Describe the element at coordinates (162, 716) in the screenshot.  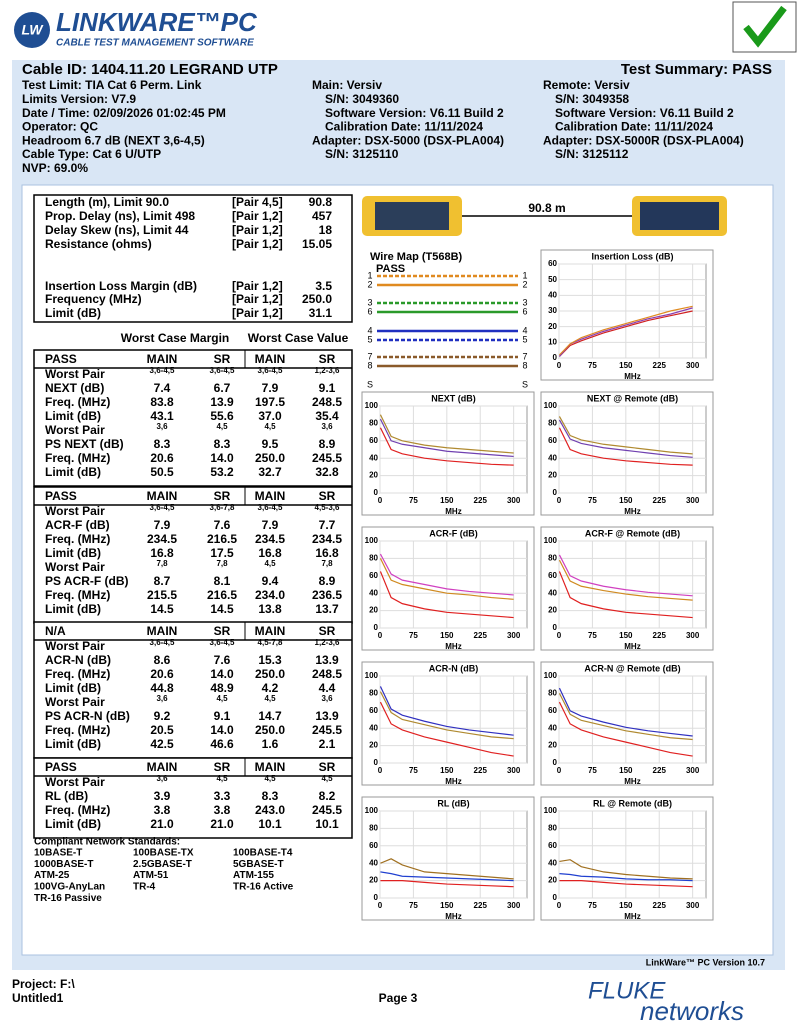
I see `row-value: 9.2` at that location.